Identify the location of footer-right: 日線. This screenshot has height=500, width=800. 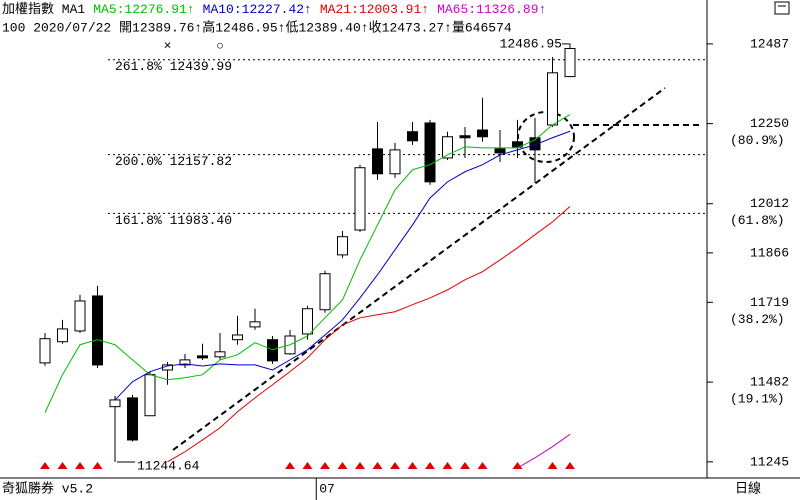
(748, 488).